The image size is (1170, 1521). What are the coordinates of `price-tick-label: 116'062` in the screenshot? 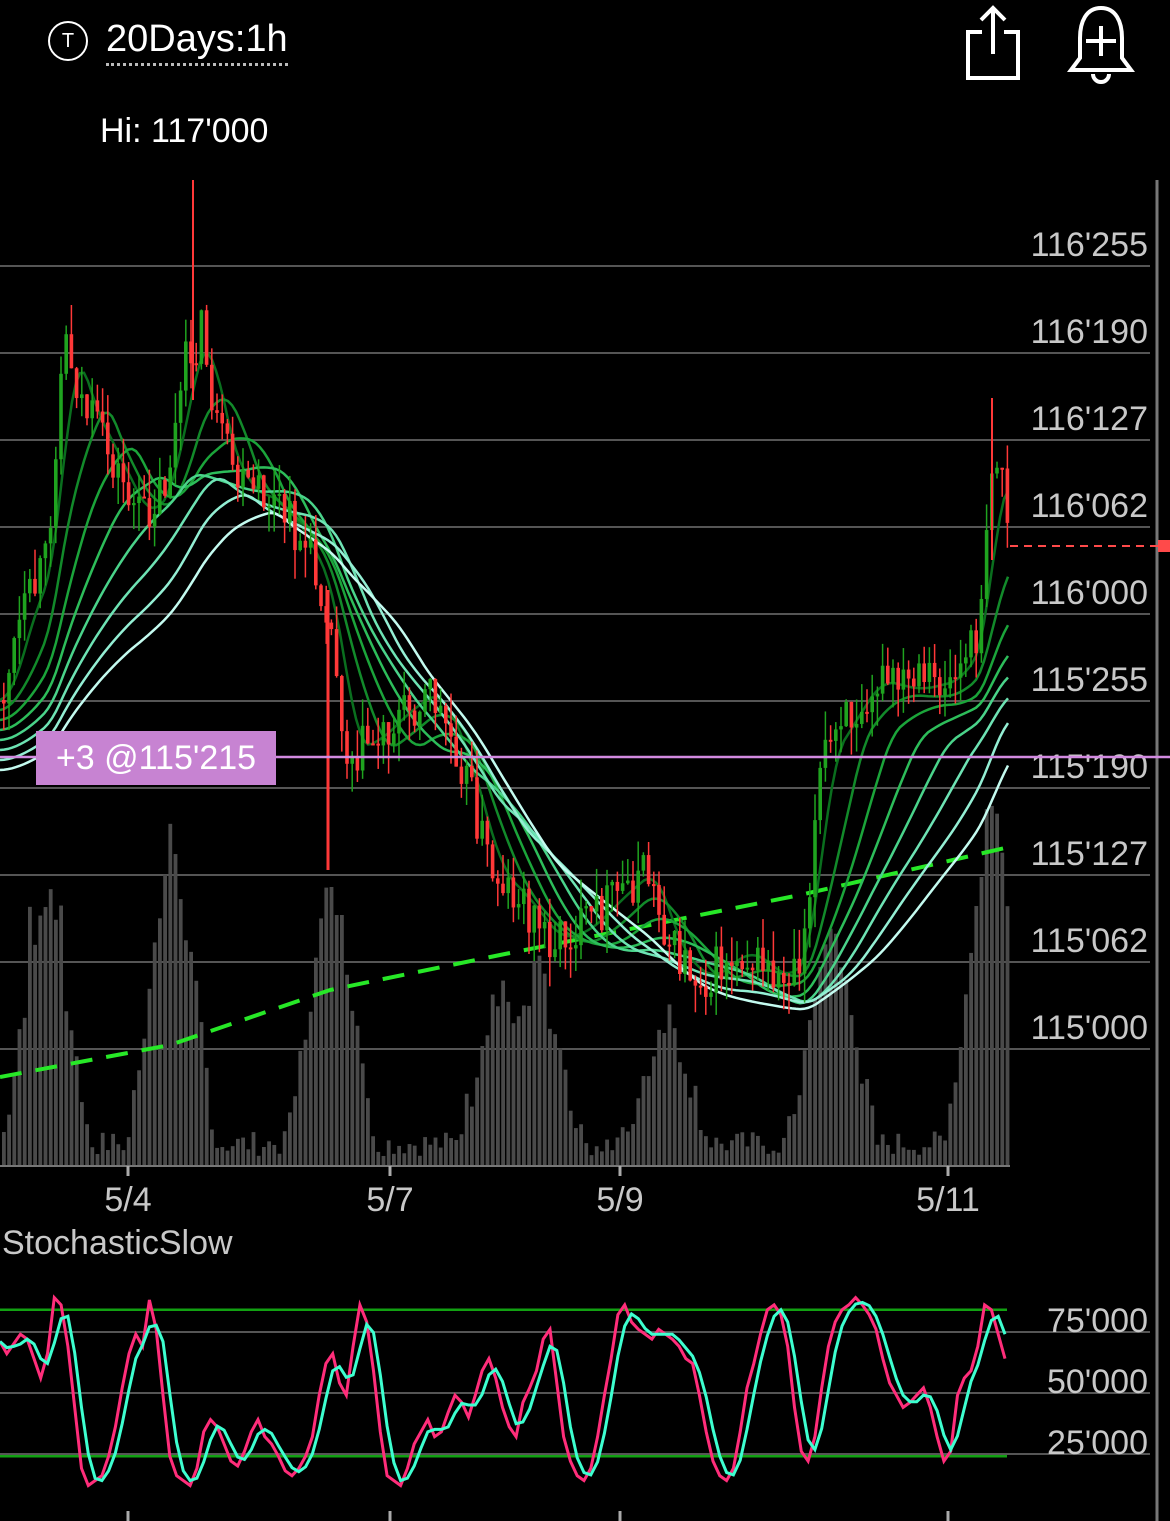 It's located at (1089, 506).